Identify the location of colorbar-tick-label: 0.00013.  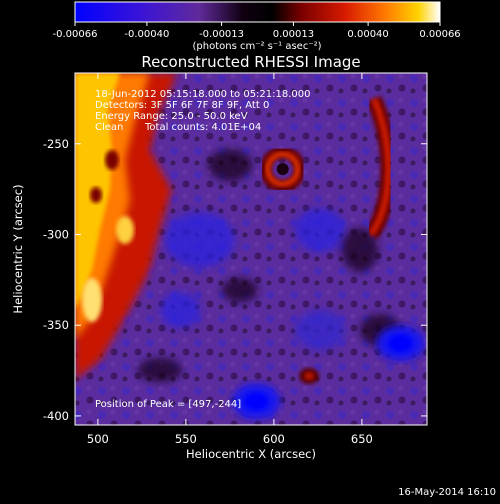
(293, 34).